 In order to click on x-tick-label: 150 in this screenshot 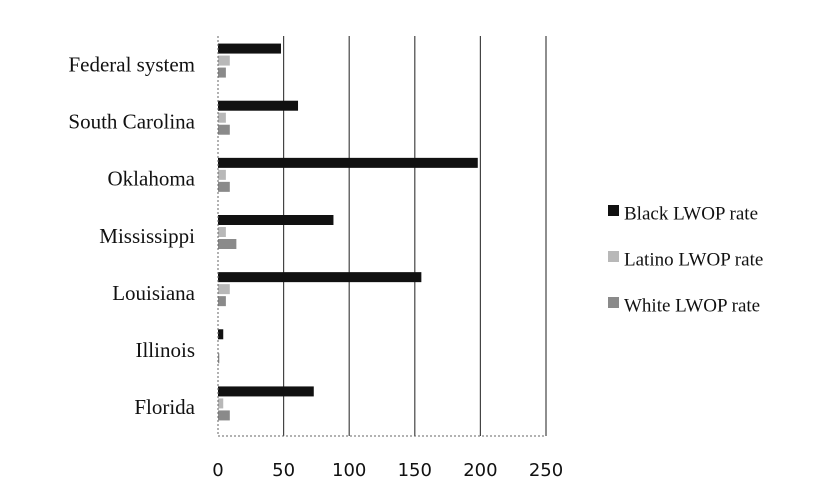, I will do `click(415, 470)`.